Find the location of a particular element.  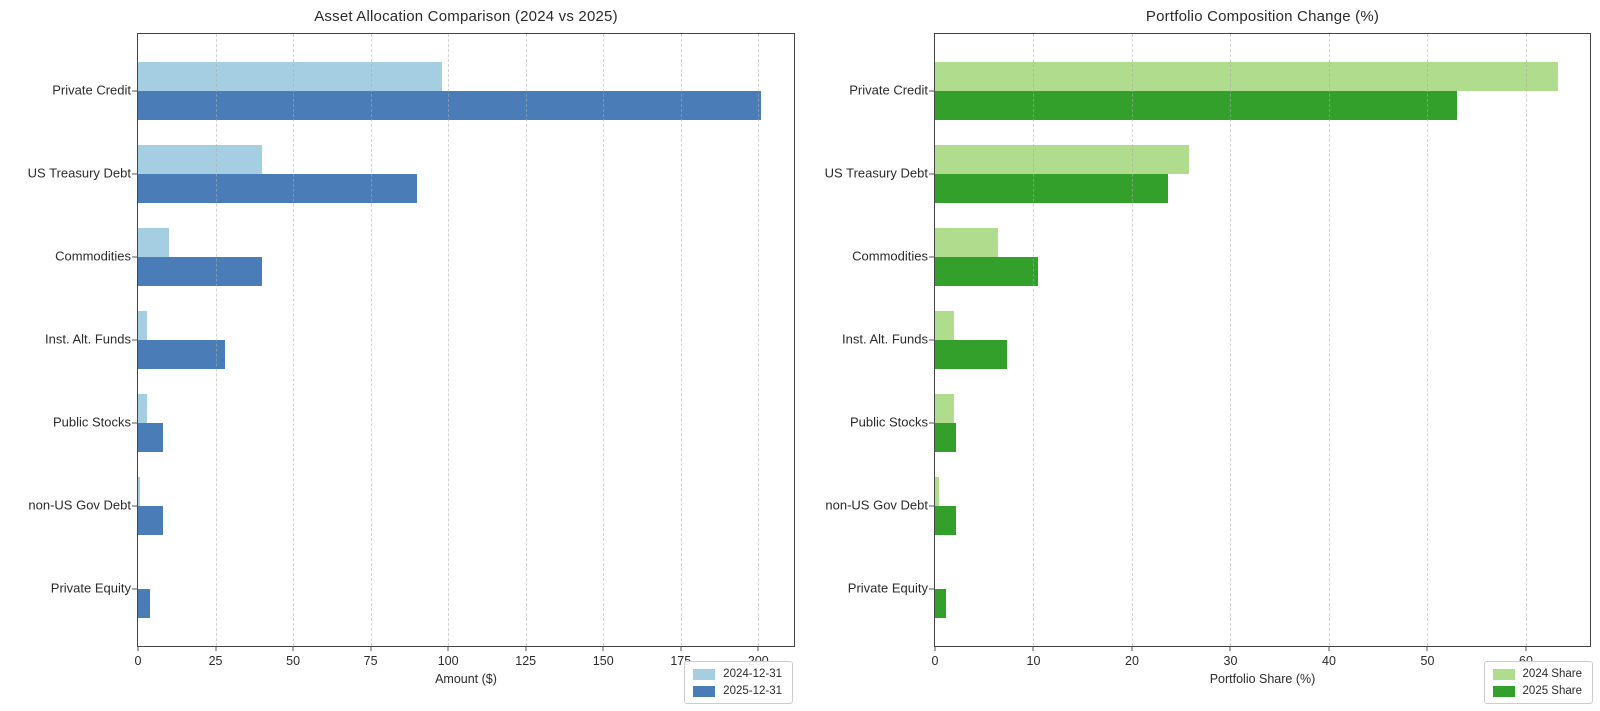

bar-2024-12-31-us-treasury-debt is located at coordinates (200, 159).